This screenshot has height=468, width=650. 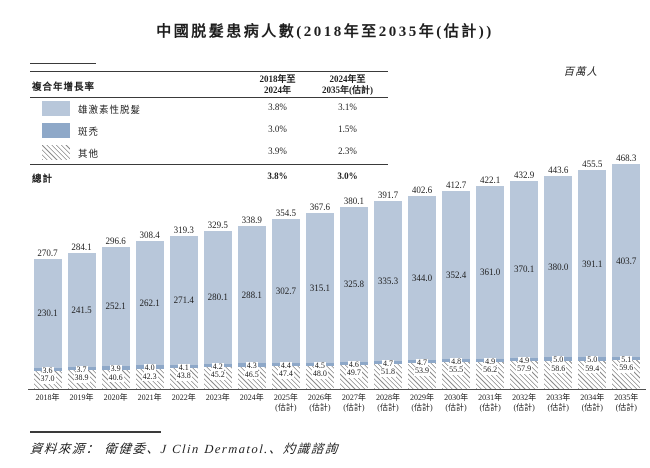 I want to click on segment-androgenetic: 361.0, so click(x=490, y=272).